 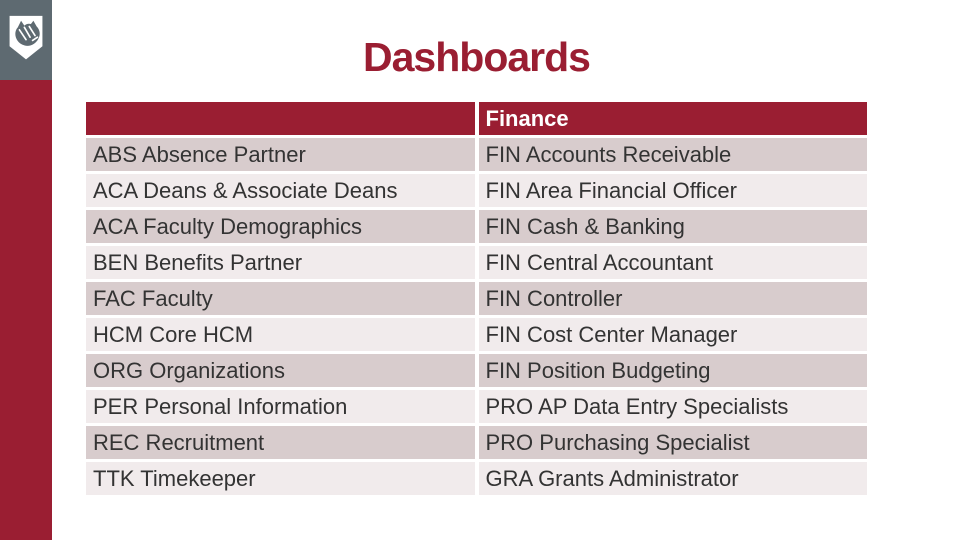 I want to click on finance-column-header: Finance, so click(x=672, y=118).